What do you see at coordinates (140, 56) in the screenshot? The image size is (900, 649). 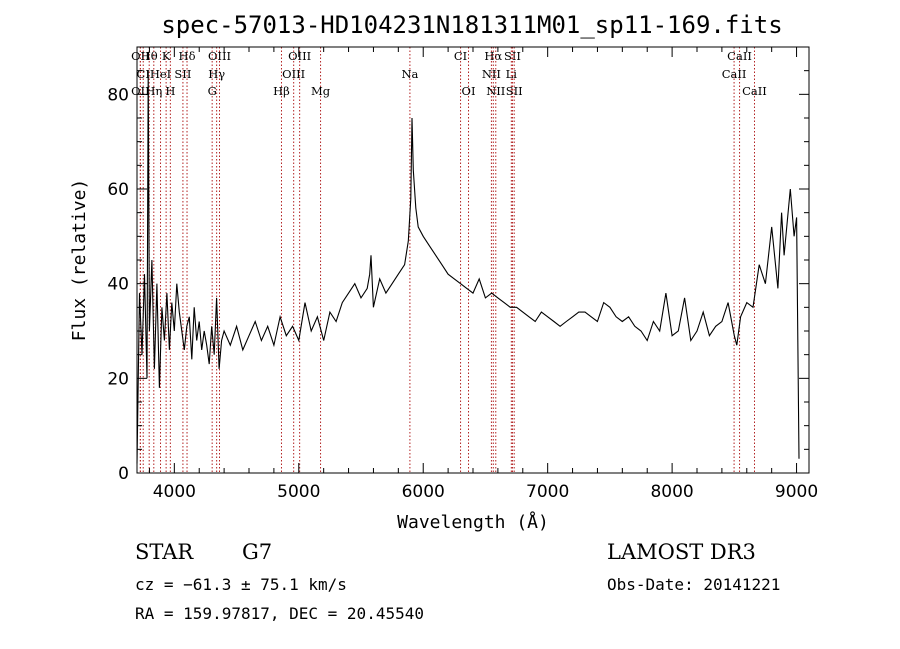 I see `marker-label: OII` at bounding box center [140, 56].